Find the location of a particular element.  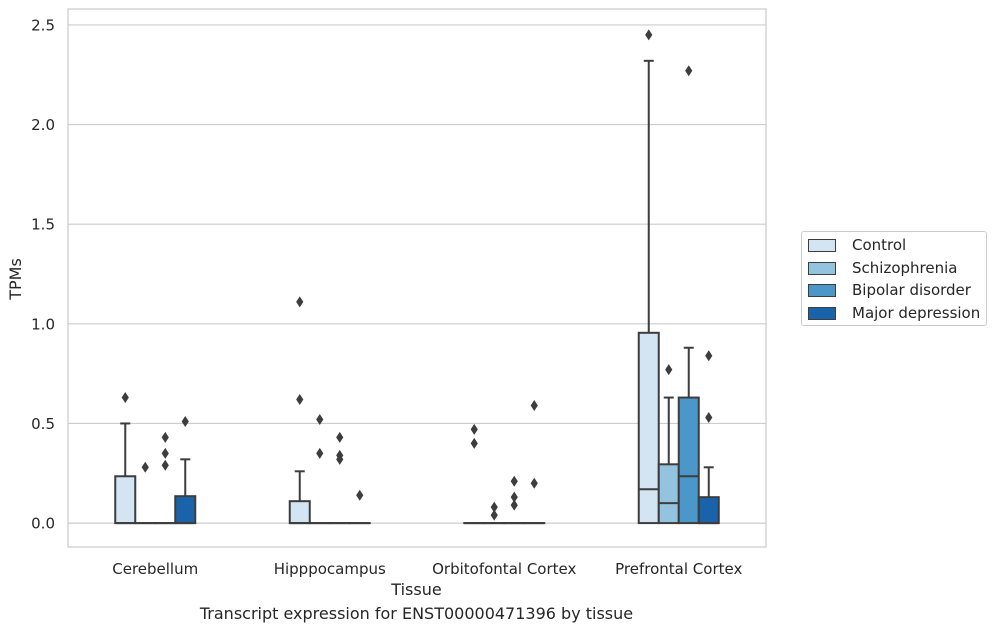

x-tick-label: Hipppocampus is located at coordinates (330, 569).